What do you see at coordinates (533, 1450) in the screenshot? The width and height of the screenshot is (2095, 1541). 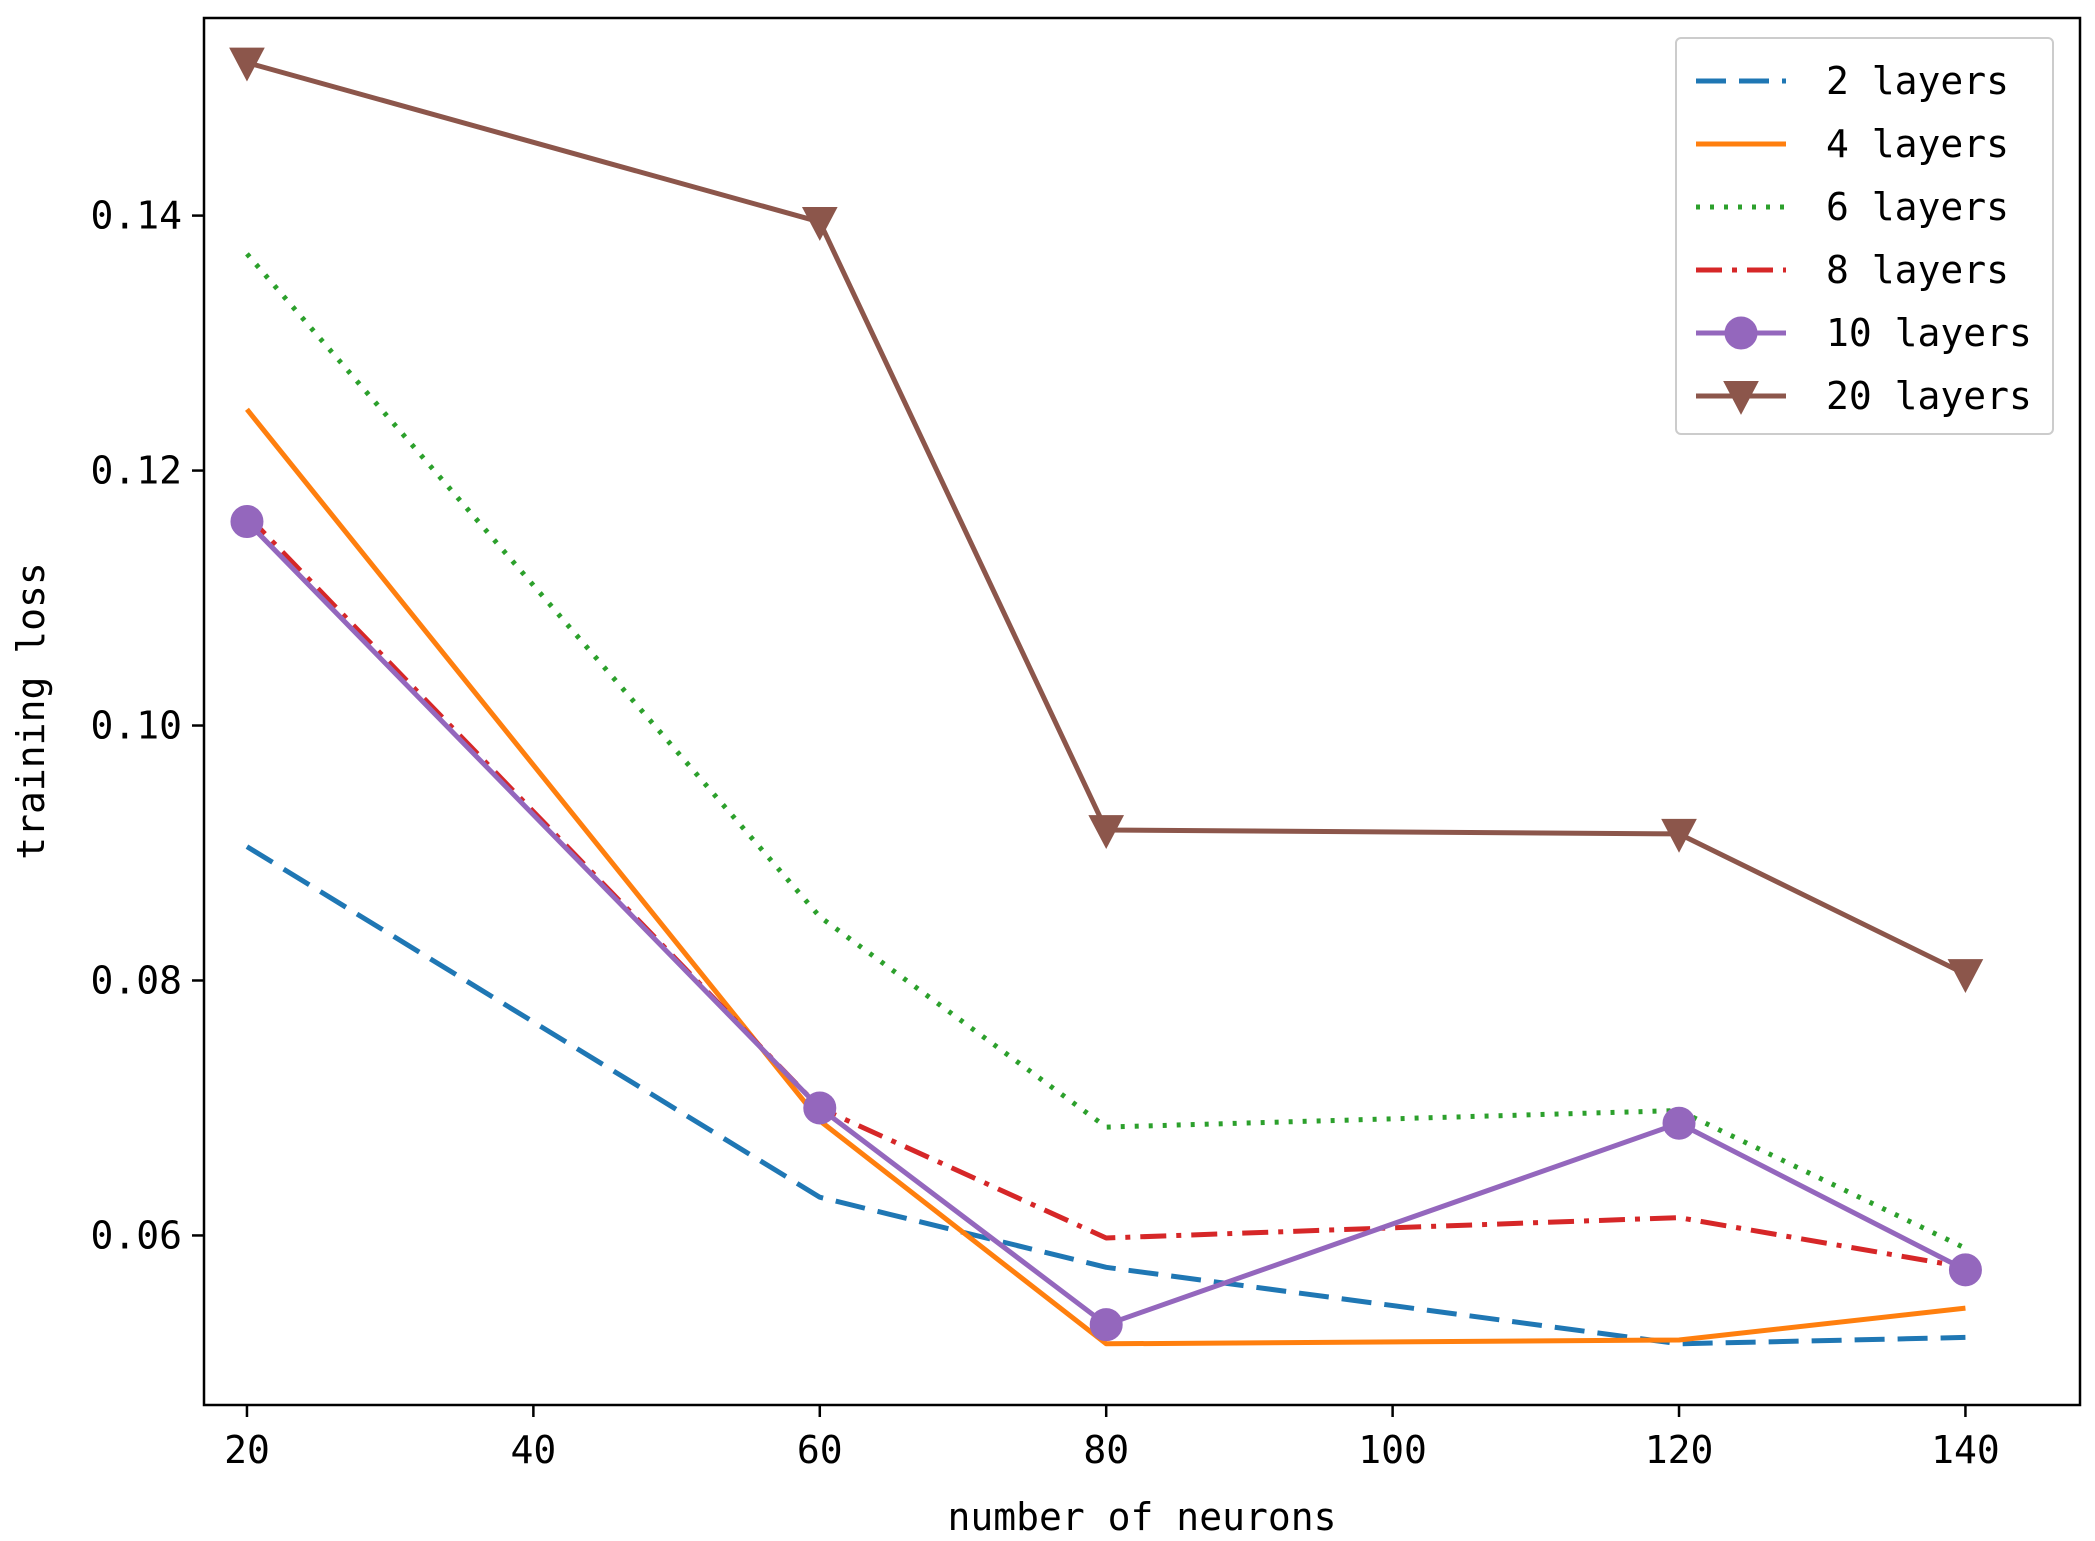 I see `x-tick-label: 40` at bounding box center [533, 1450].